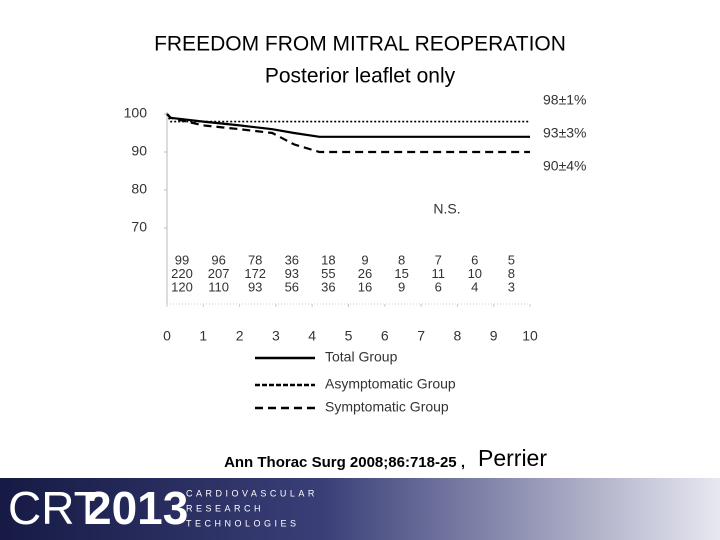 The image size is (720, 540). What do you see at coordinates (387, 407) in the screenshot?
I see `legend-label: Symptomatic Group` at bounding box center [387, 407].